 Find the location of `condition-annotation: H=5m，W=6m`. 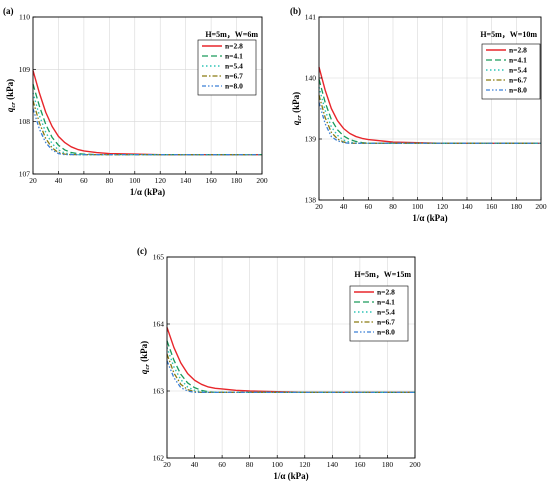

condition-annotation: H=5m，W=6m is located at coordinates (231, 34).